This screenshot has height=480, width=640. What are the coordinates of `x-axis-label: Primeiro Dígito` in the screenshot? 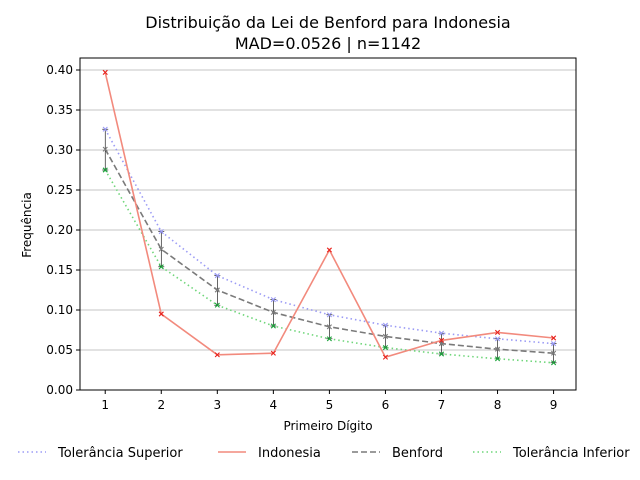 It's located at (327, 426).